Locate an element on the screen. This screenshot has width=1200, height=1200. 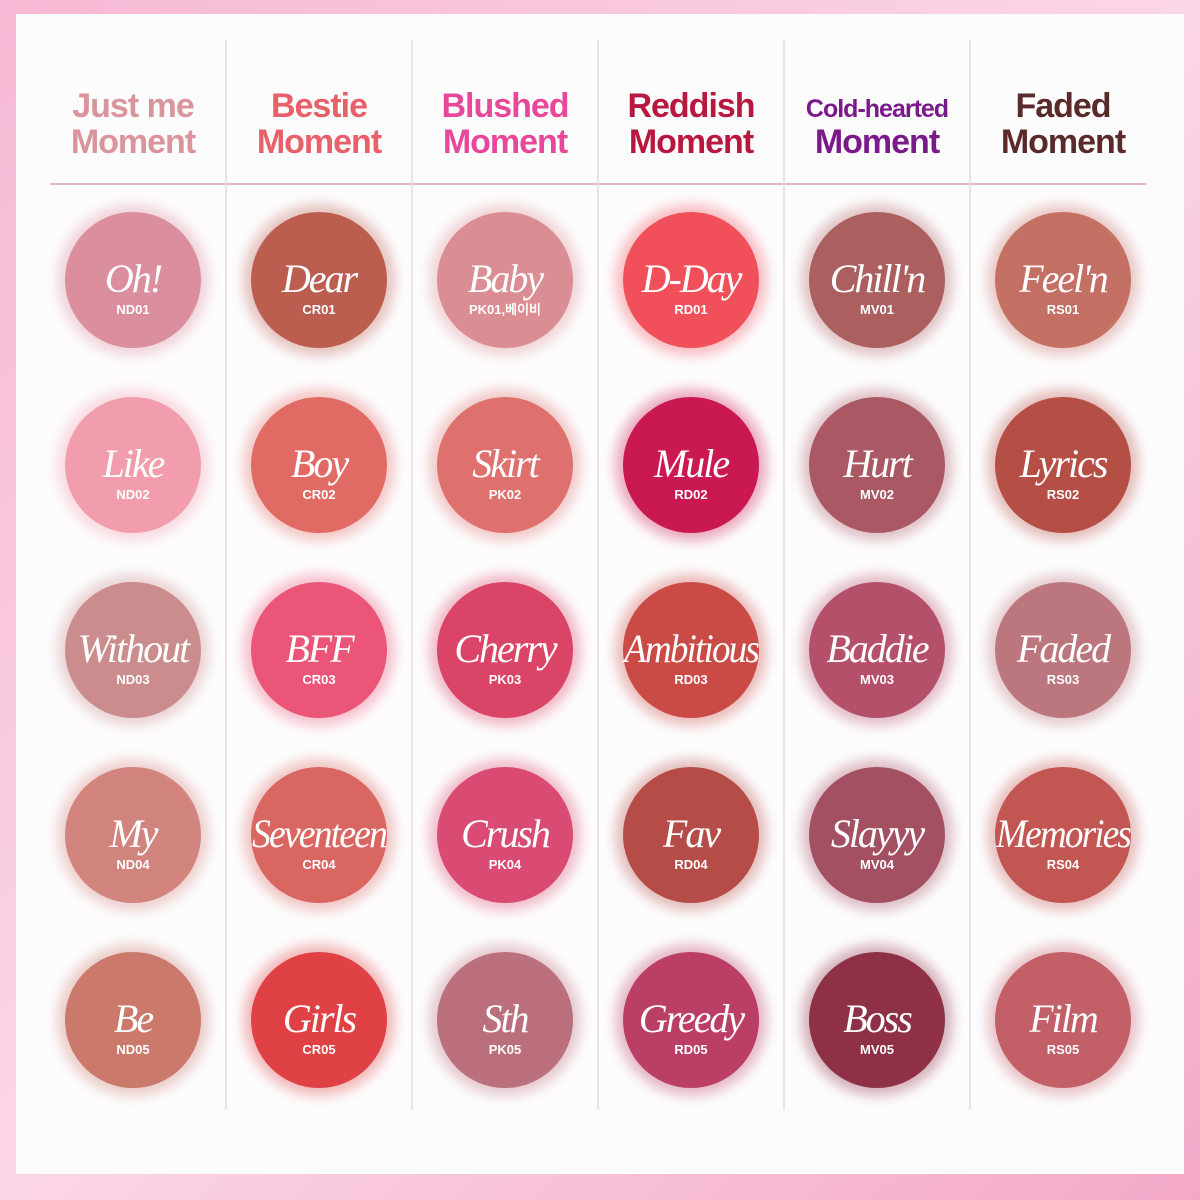
swatch-code: RD01 is located at coordinates (690, 309).